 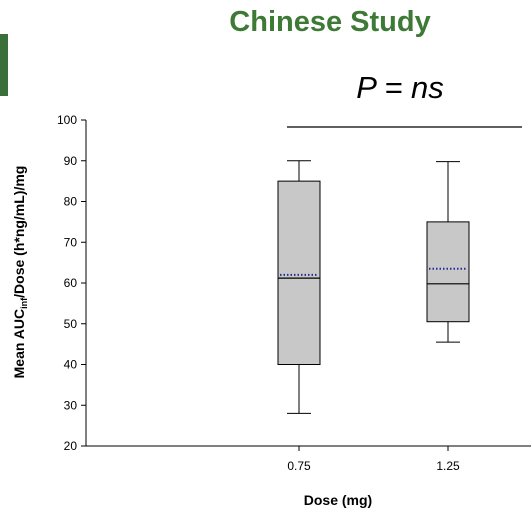 What do you see at coordinates (24, 303) in the screenshot?
I see `y-axis-label-sub: inf` at bounding box center [24, 303].